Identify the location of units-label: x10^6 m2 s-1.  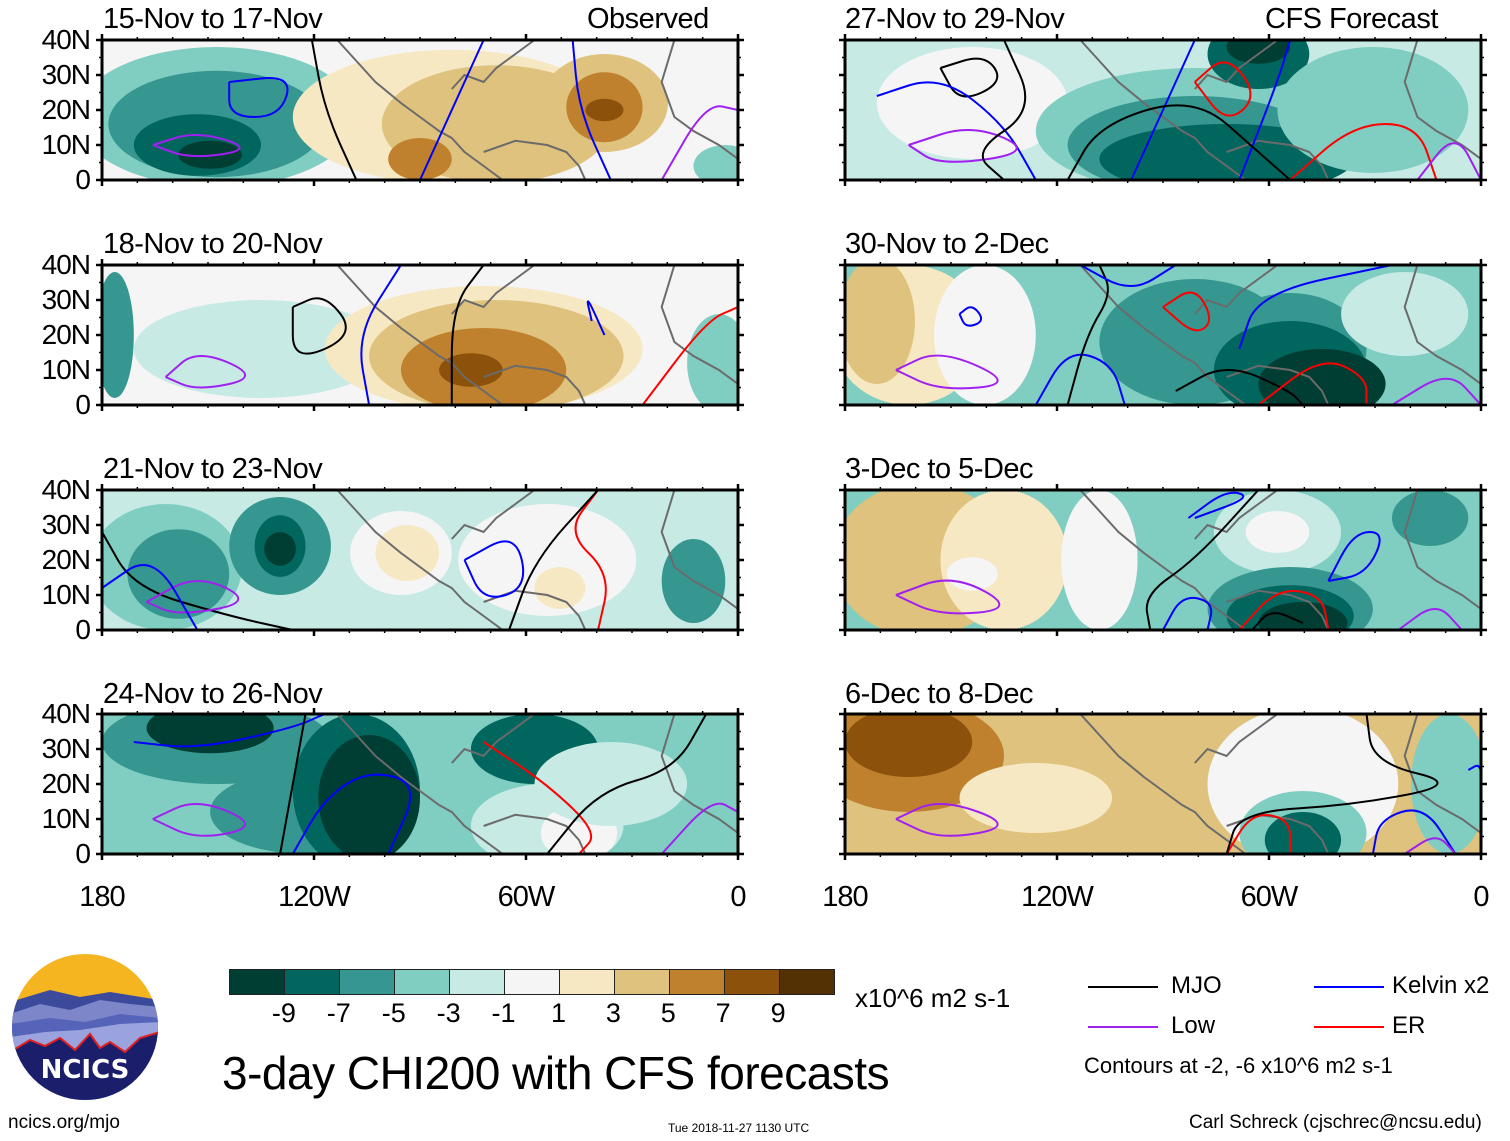
(933, 998).